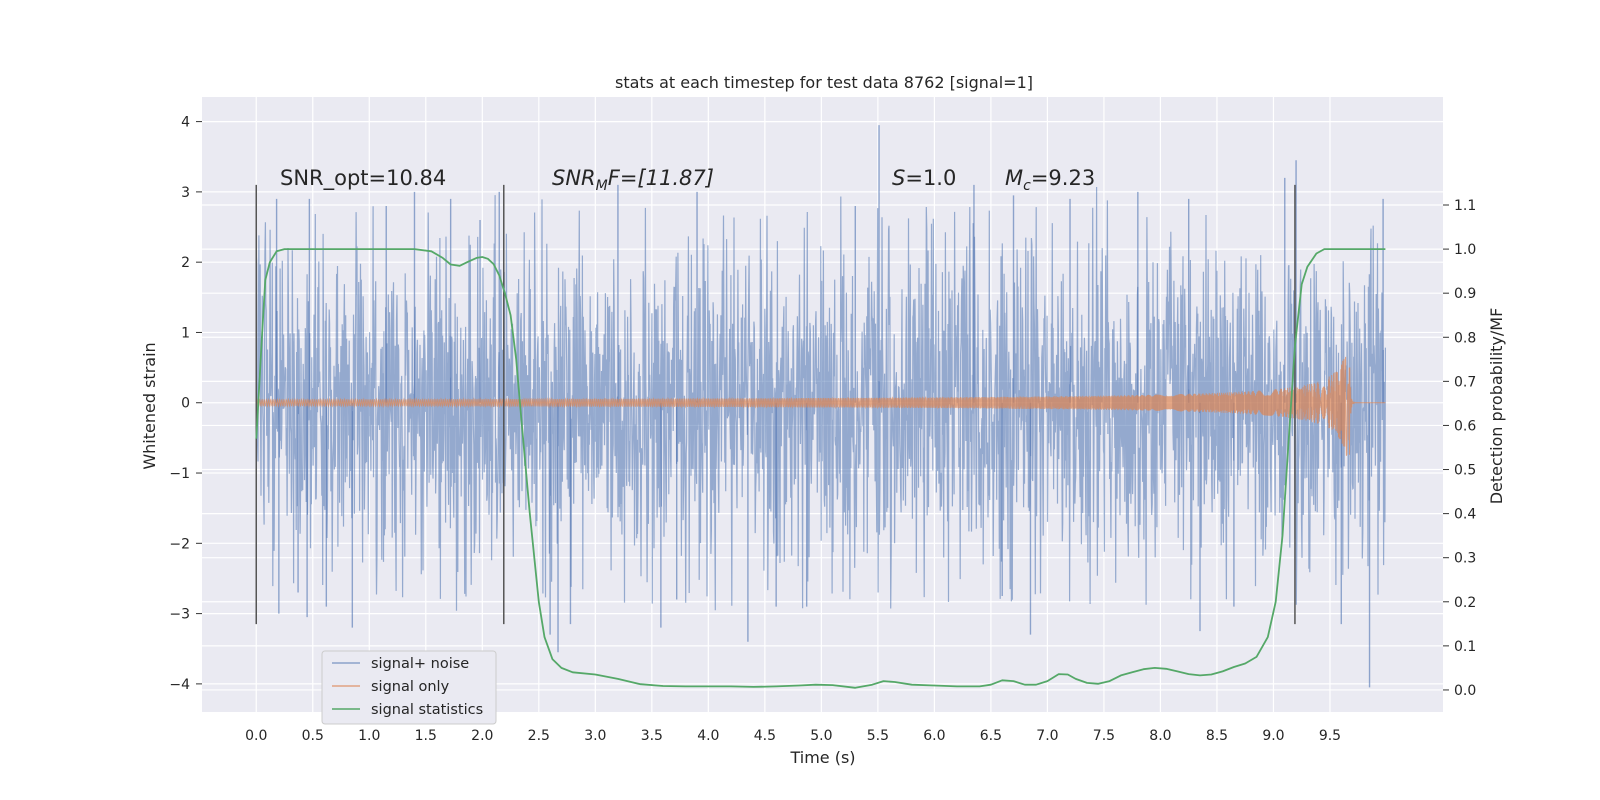 The height and width of the screenshot is (800, 1600). What do you see at coordinates (595, 736) in the screenshot?
I see `x-tick-label: 3.0` at bounding box center [595, 736].